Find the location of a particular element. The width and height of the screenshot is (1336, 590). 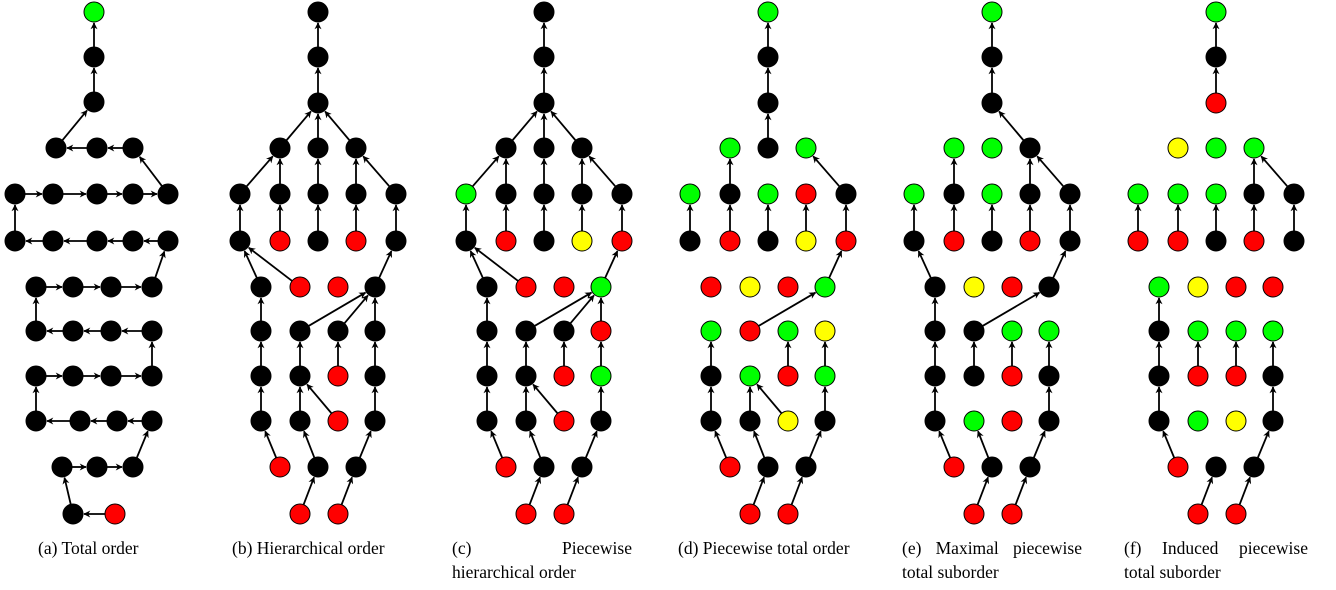

caption-b: (b) Hierarchical order is located at coordinates (308, 548).